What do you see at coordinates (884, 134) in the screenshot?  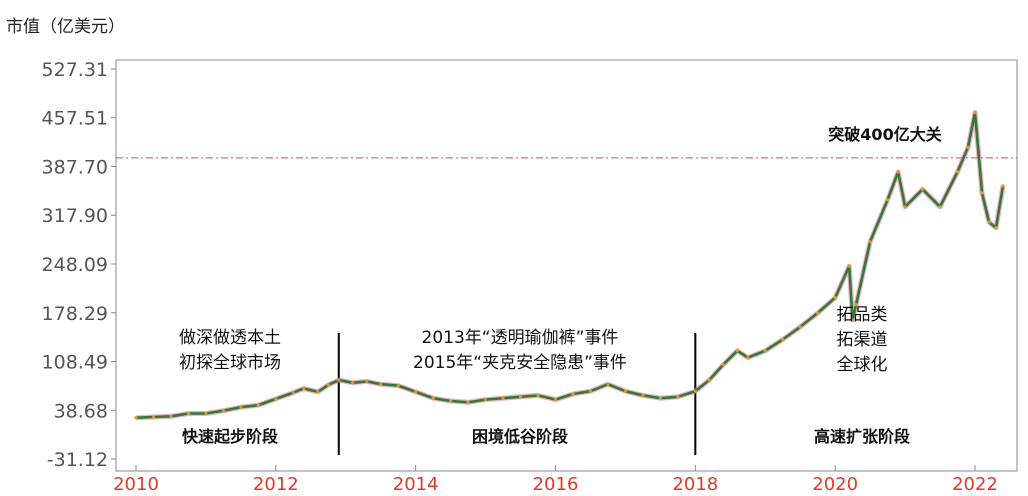 I see `threshold-label: 突破400亿大关` at bounding box center [884, 134].